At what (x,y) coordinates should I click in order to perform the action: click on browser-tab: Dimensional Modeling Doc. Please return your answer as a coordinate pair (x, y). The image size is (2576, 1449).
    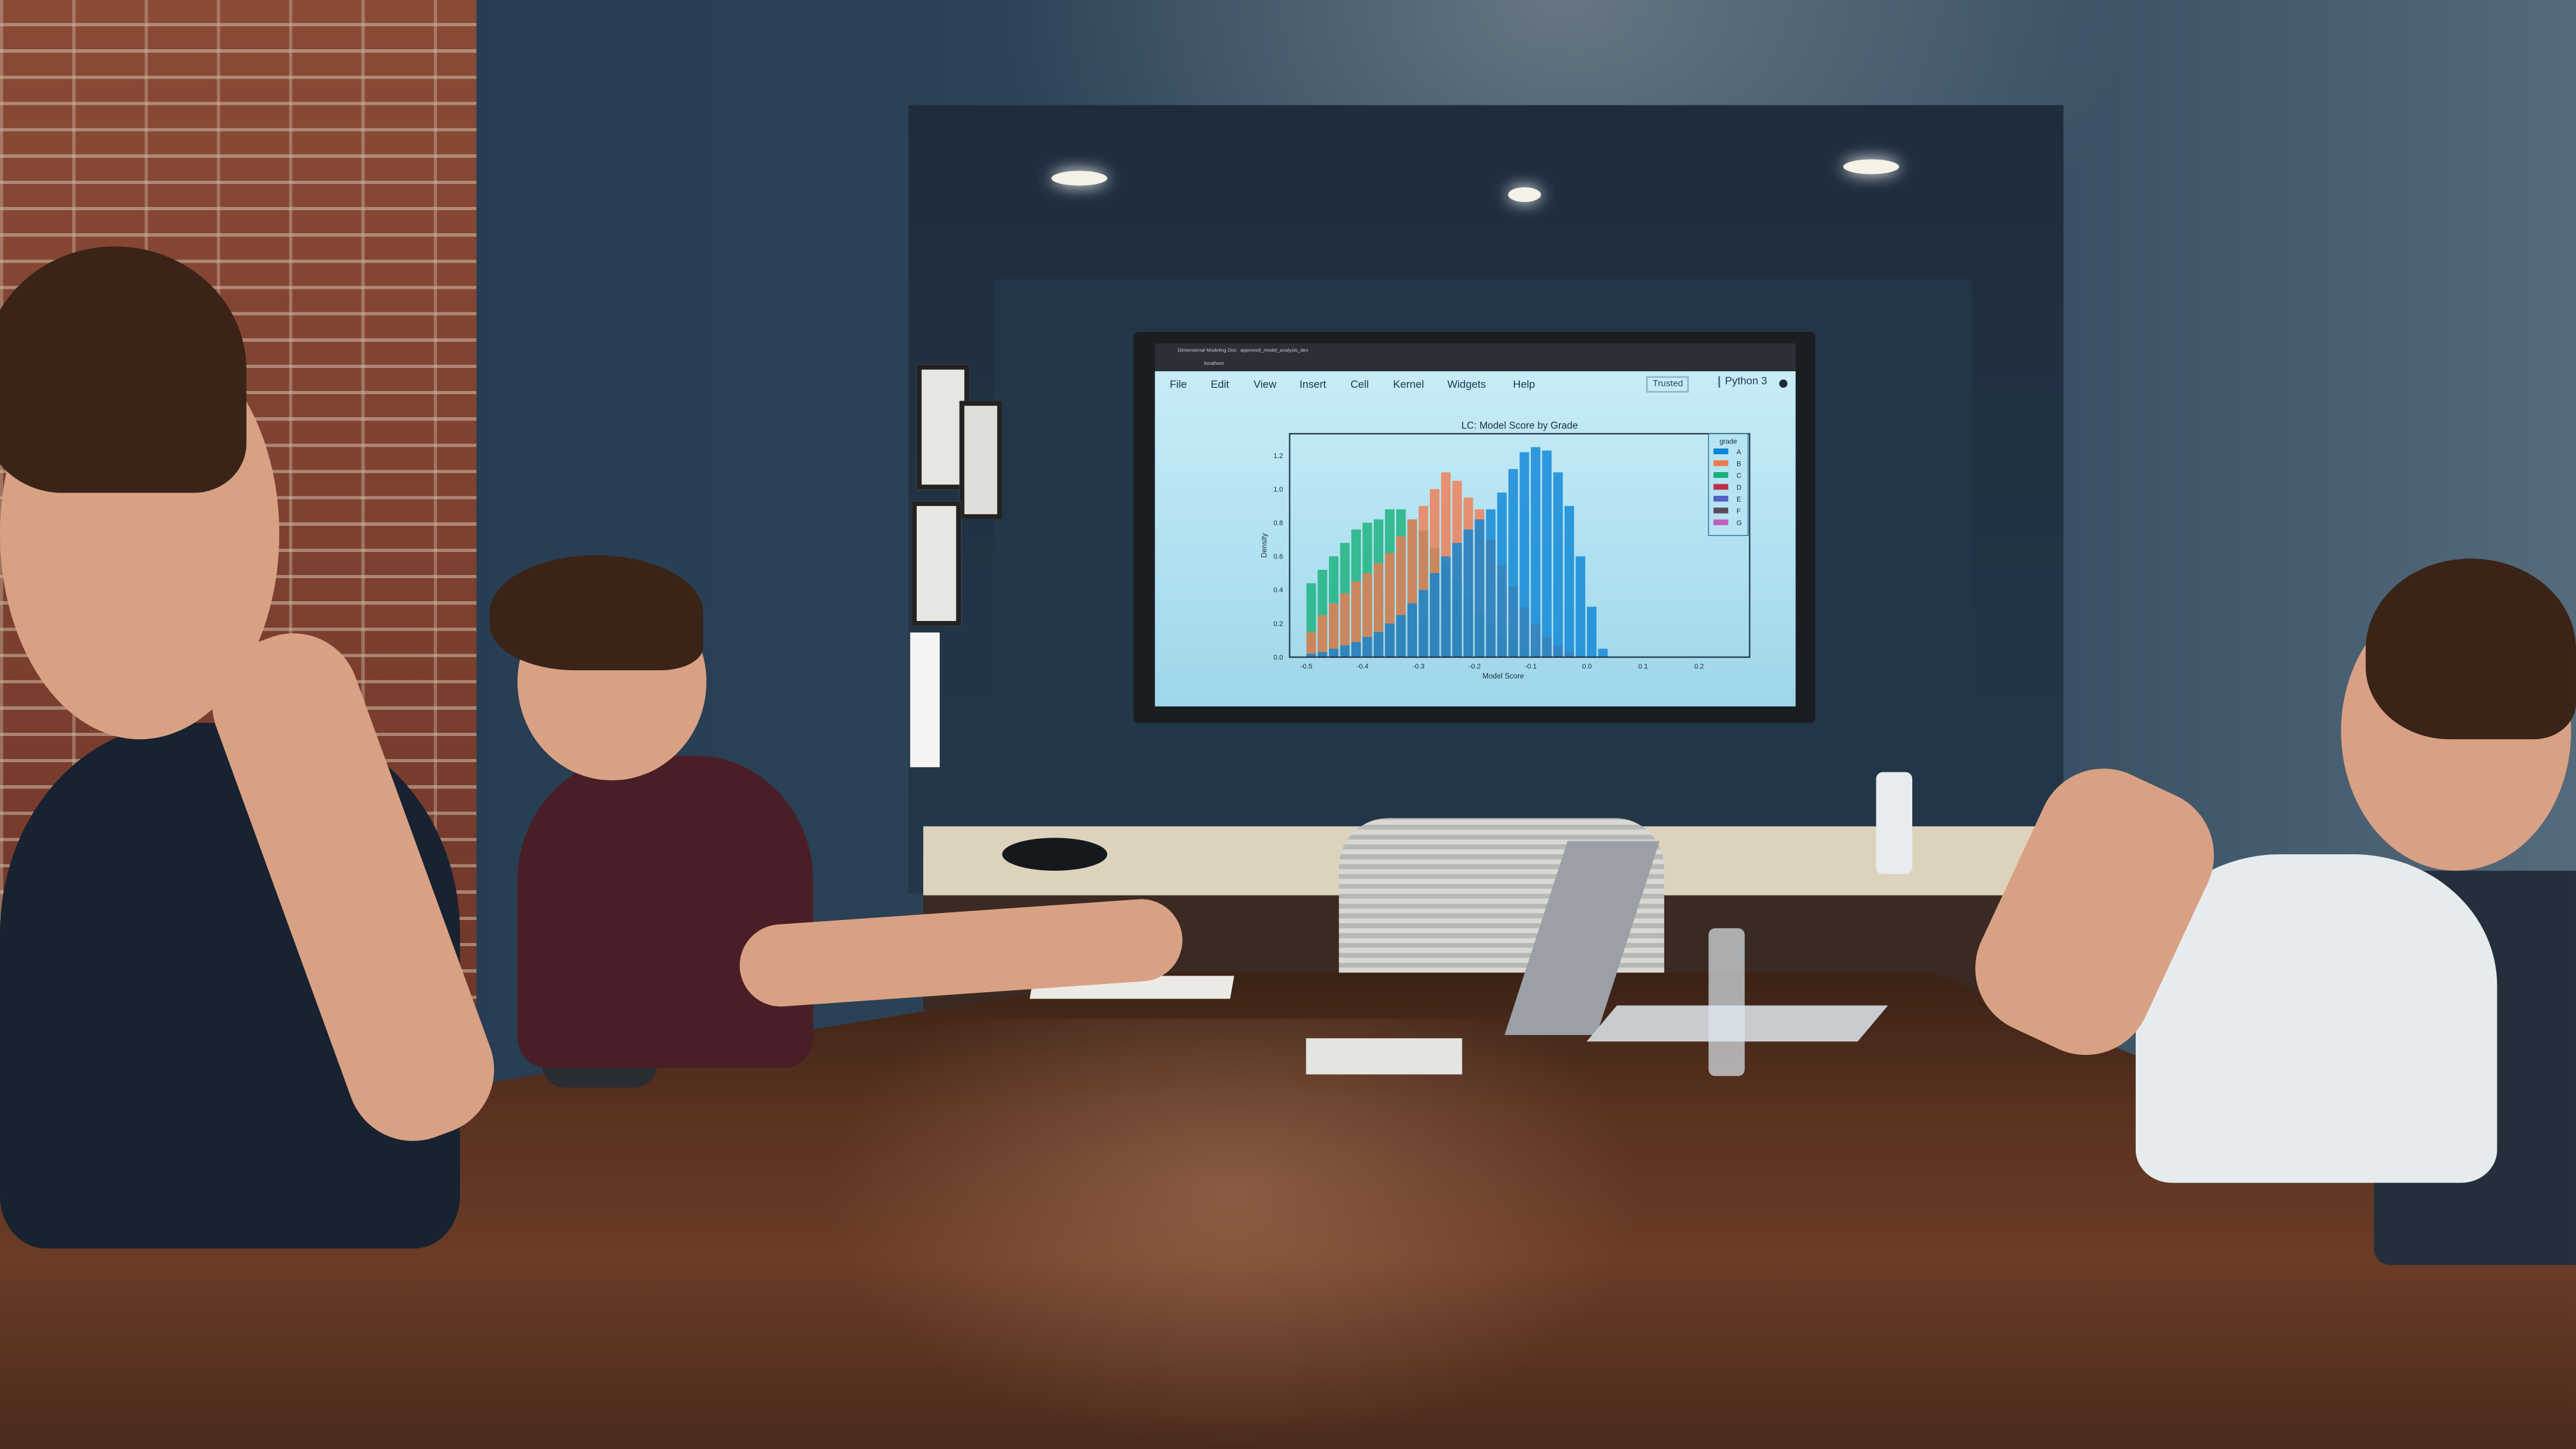
    Looking at the image, I should click on (1207, 349).